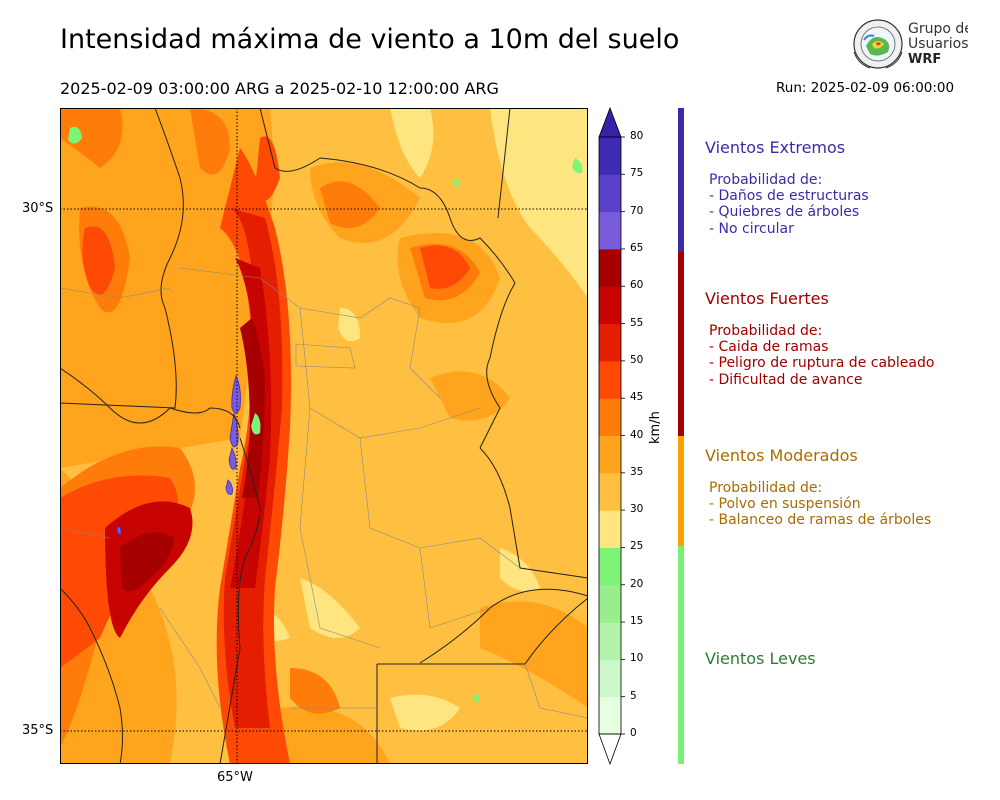  Describe the element at coordinates (924, 59) in the screenshot. I see `logo-text-3: WRF` at that location.